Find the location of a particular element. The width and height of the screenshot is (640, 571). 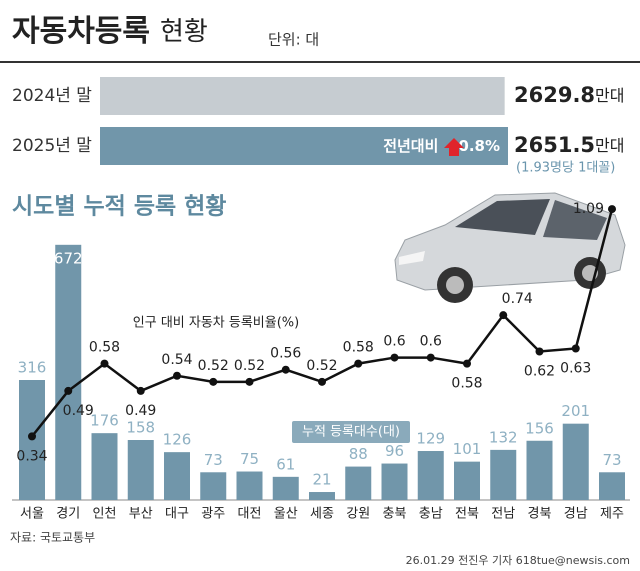

credit: 26.01.29 전진우 기자 618tue@newsis.com is located at coordinates (518, 560).